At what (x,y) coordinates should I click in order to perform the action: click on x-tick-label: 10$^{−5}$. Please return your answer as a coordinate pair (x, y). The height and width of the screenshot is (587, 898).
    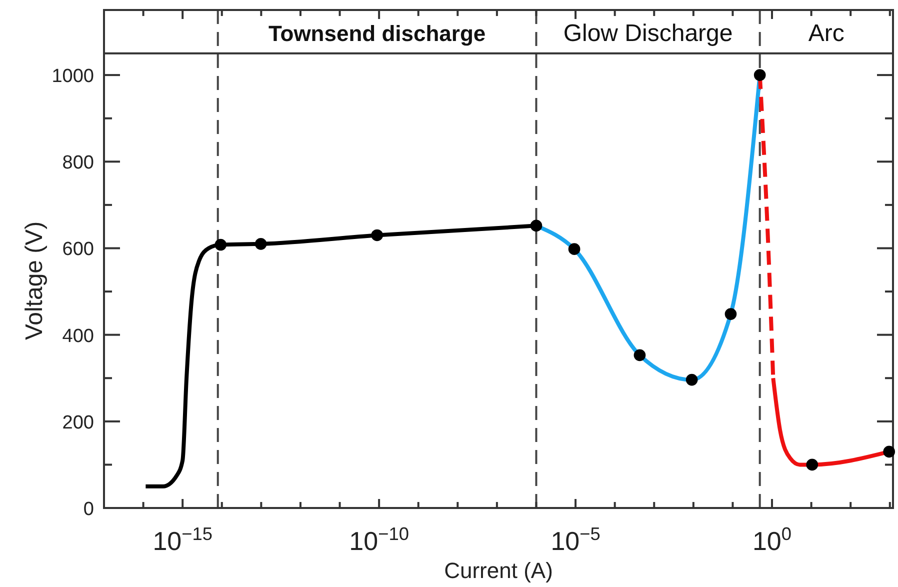
    Looking at the image, I should click on (575, 540).